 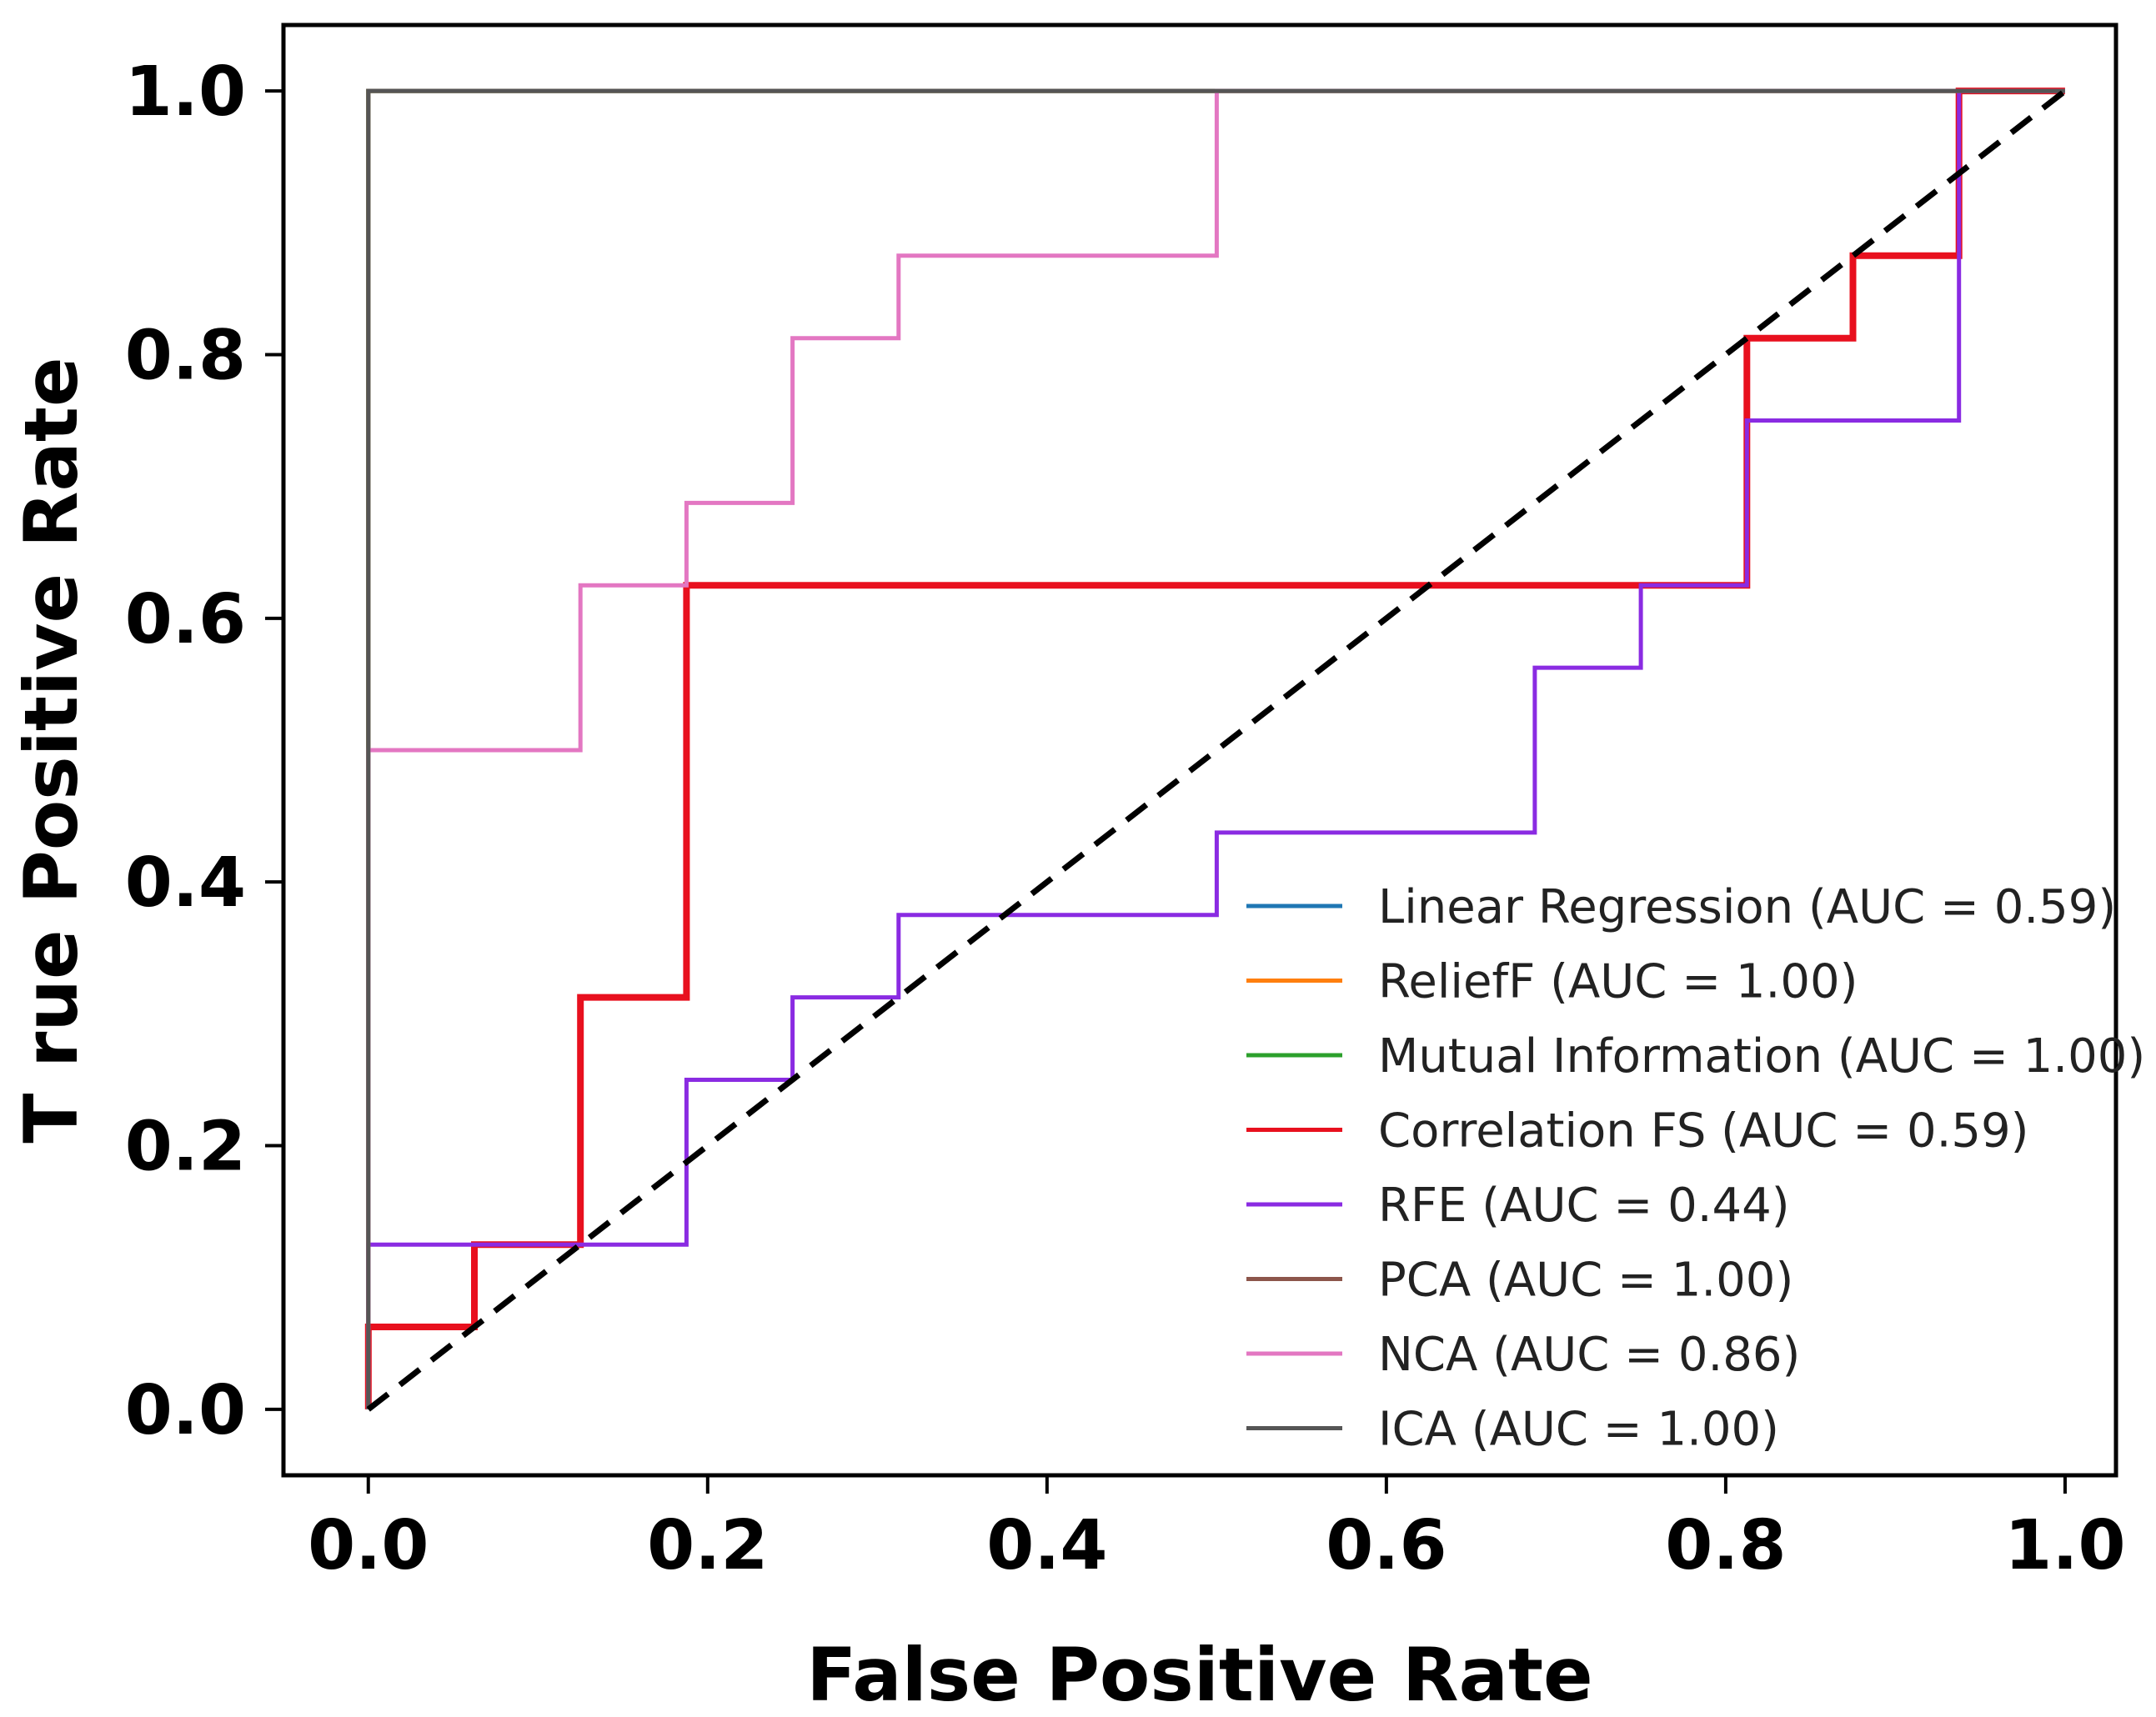 What do you see at coordinates (1589, 1355) in the screenshot?
I see `legend-label: NCA (AUC = 0.86)` at bounding box center [1589, 1355].